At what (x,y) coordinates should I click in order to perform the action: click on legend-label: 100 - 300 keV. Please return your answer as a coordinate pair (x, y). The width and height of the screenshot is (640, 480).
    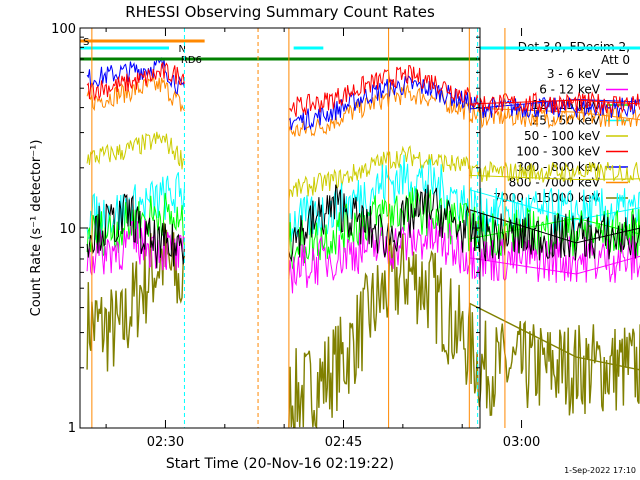
    Looking at the image, I should click on (558, 152).